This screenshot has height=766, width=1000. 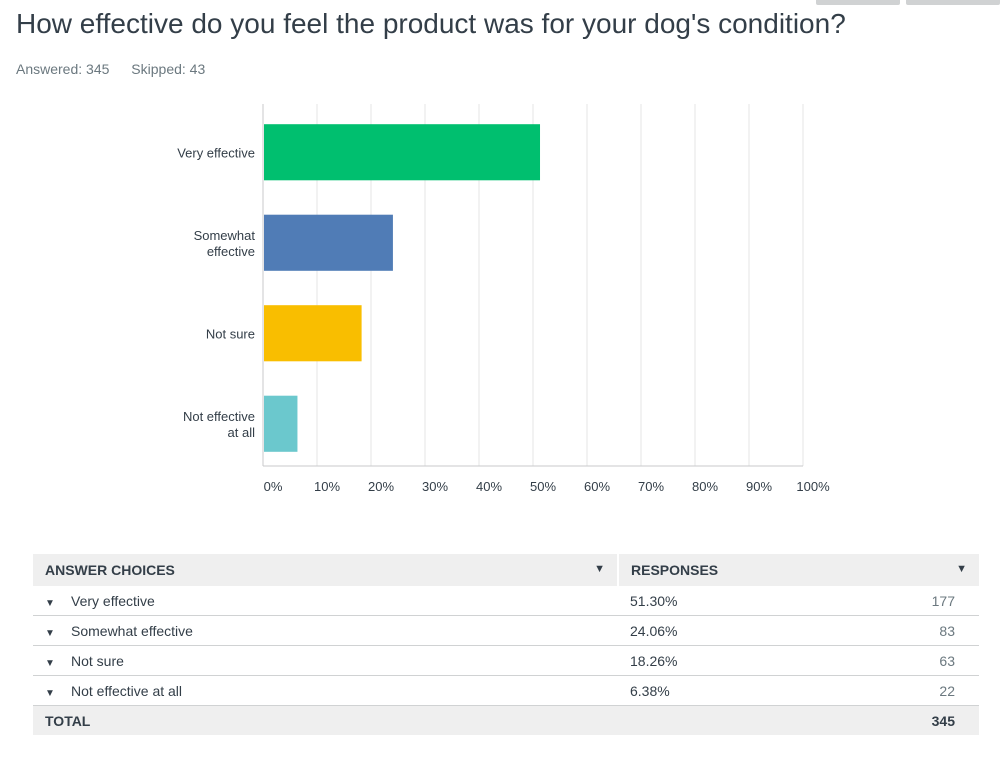 I want to click on row-choice: Somewhat effective, so click(x=132, y=630).